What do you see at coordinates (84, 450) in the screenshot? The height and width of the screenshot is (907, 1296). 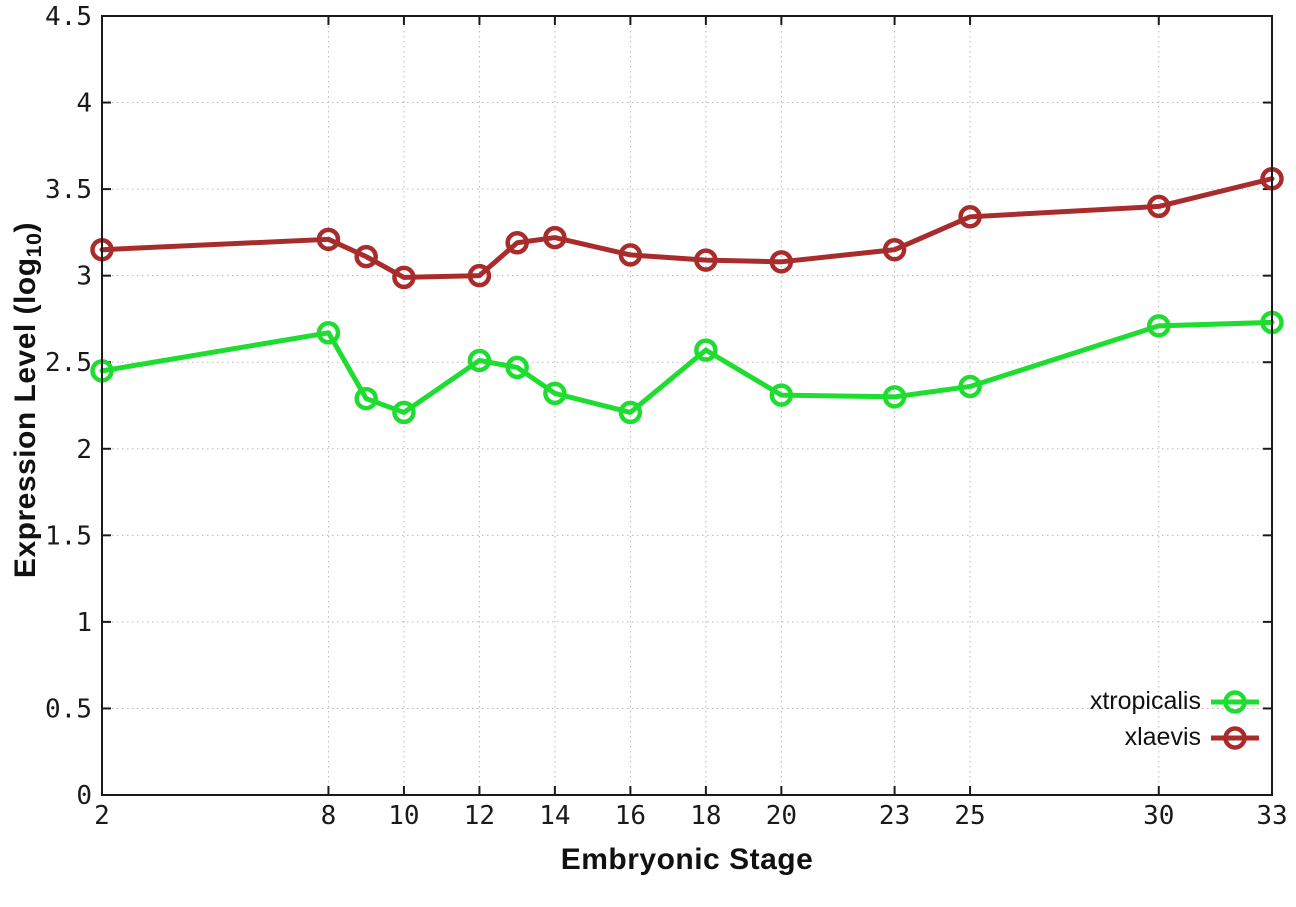 I see `y-tick-label: 2` at bounding box center [84, 450].